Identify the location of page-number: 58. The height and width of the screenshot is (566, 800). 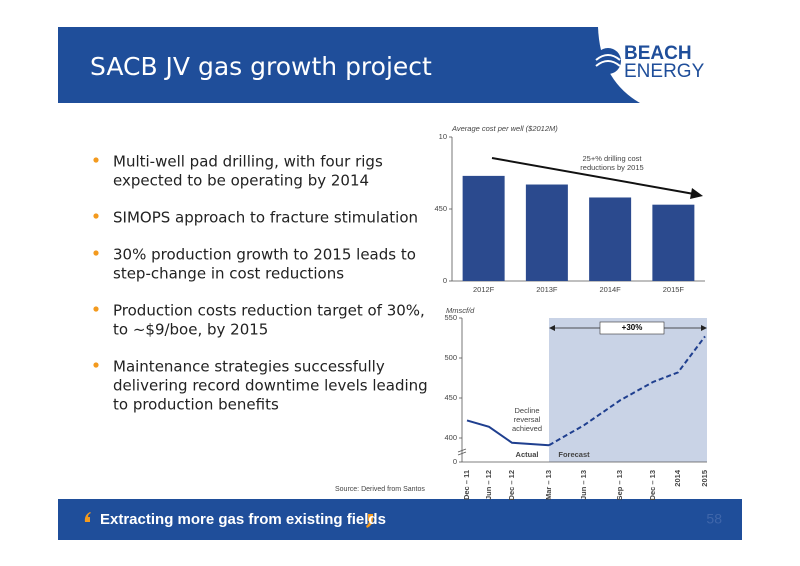
(714, 519).